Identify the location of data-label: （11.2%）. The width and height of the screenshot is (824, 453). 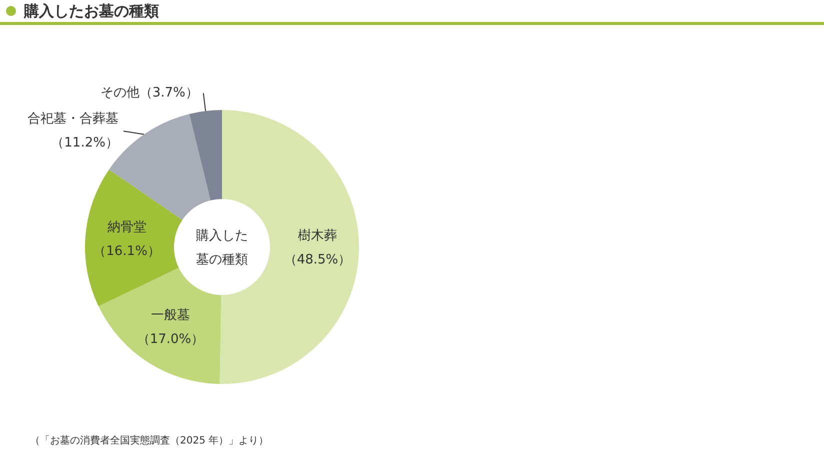
(84, 143).